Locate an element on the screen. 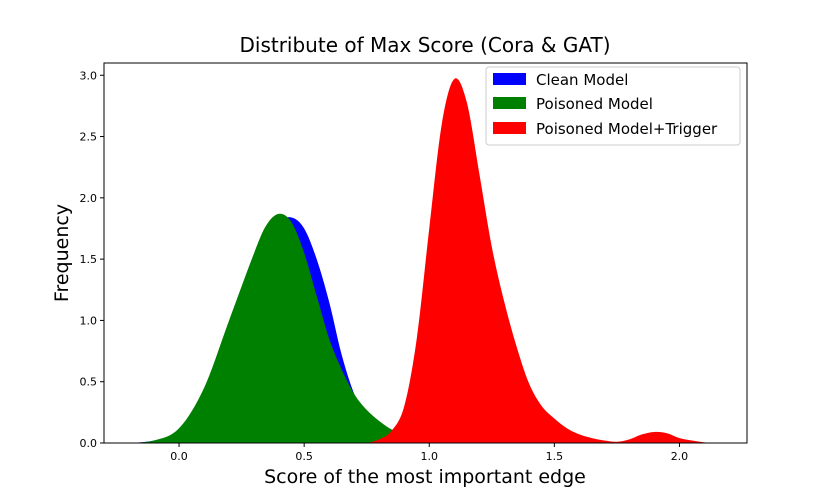 This screenshot has width=830, height=498. legend-label-trigger: Poisoned Model+Trigger is located at coordinates (627, 129).